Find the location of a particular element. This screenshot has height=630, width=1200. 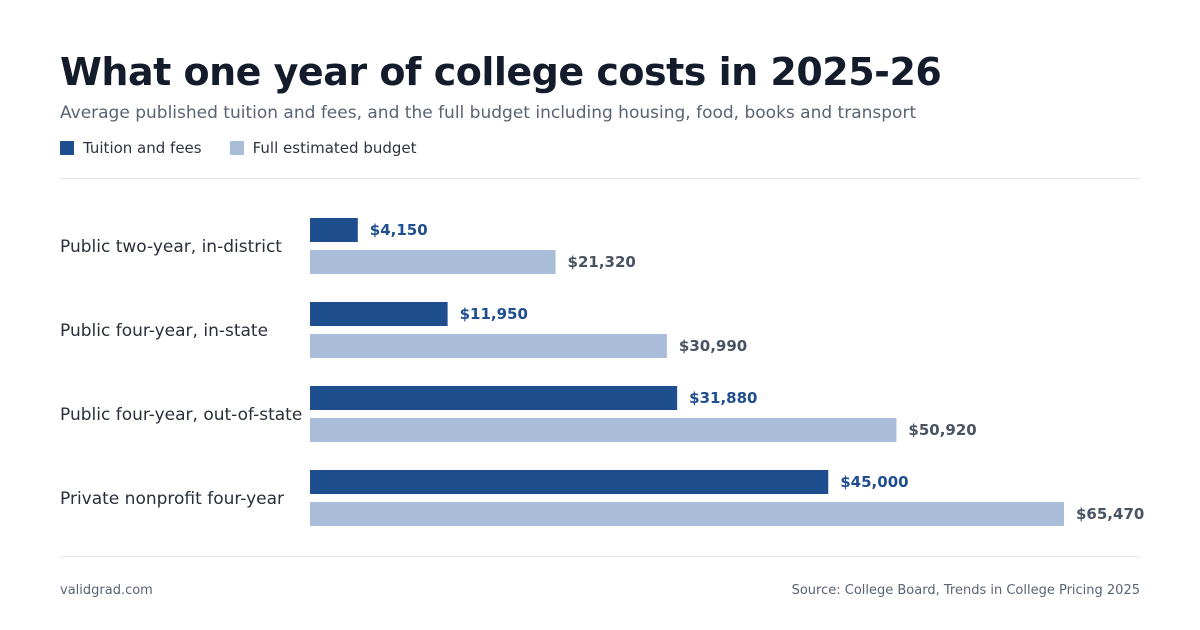

legend-item-tuition: Tuition and fees is located at coordinates (131, 148).